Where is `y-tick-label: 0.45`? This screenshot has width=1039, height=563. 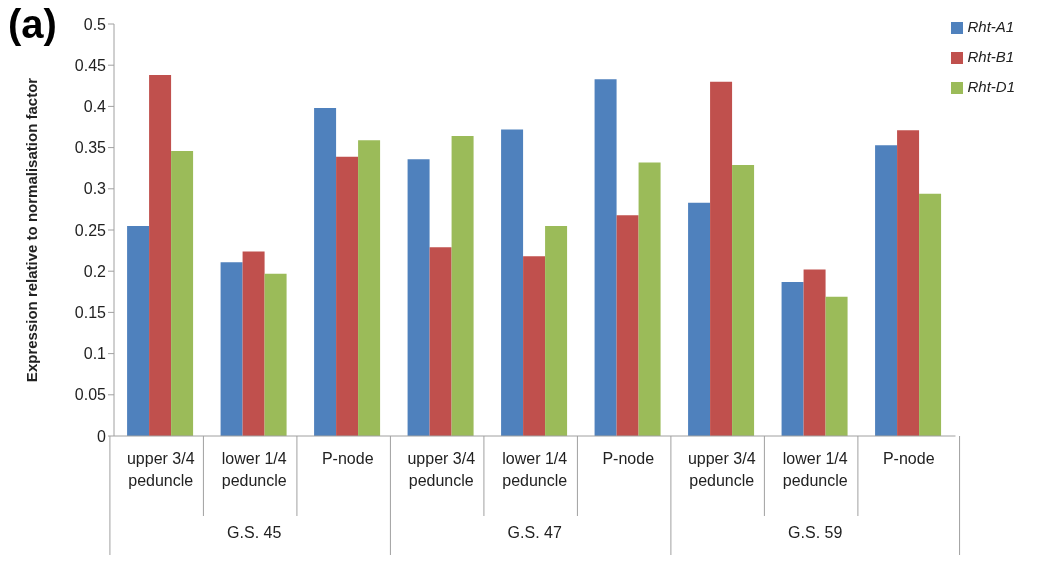 y-tick-label: 0.45 is located at coordinates (90, 65).